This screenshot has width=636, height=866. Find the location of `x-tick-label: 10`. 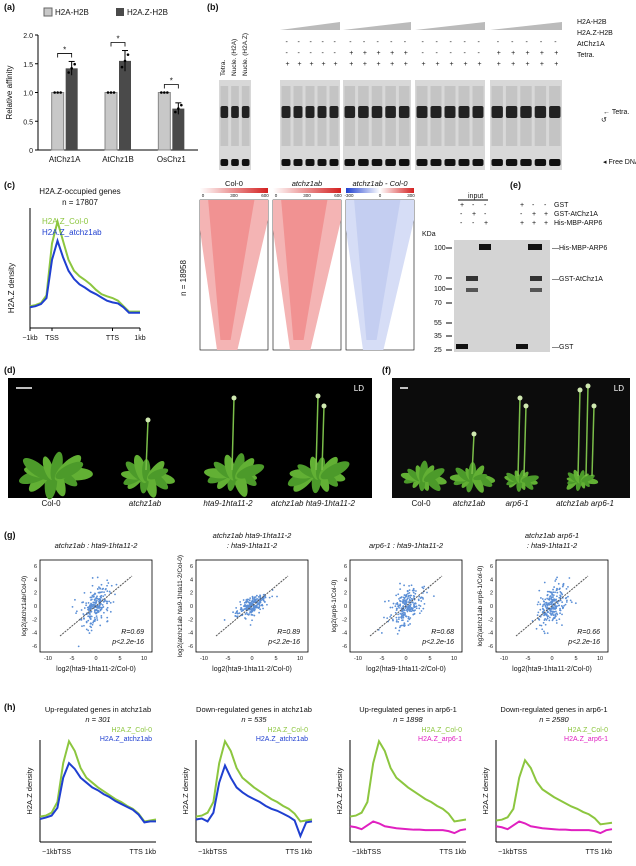

x-tick-label: 10 is located at coordinates (144, 659).